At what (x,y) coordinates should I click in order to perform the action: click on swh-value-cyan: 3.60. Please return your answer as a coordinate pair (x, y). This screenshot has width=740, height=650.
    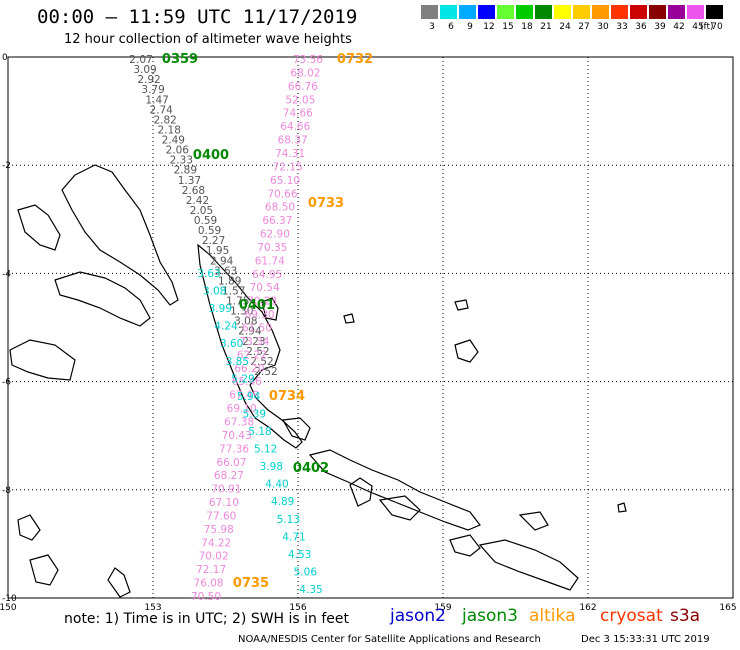
    Looking at the image, I should click on (231, 344).